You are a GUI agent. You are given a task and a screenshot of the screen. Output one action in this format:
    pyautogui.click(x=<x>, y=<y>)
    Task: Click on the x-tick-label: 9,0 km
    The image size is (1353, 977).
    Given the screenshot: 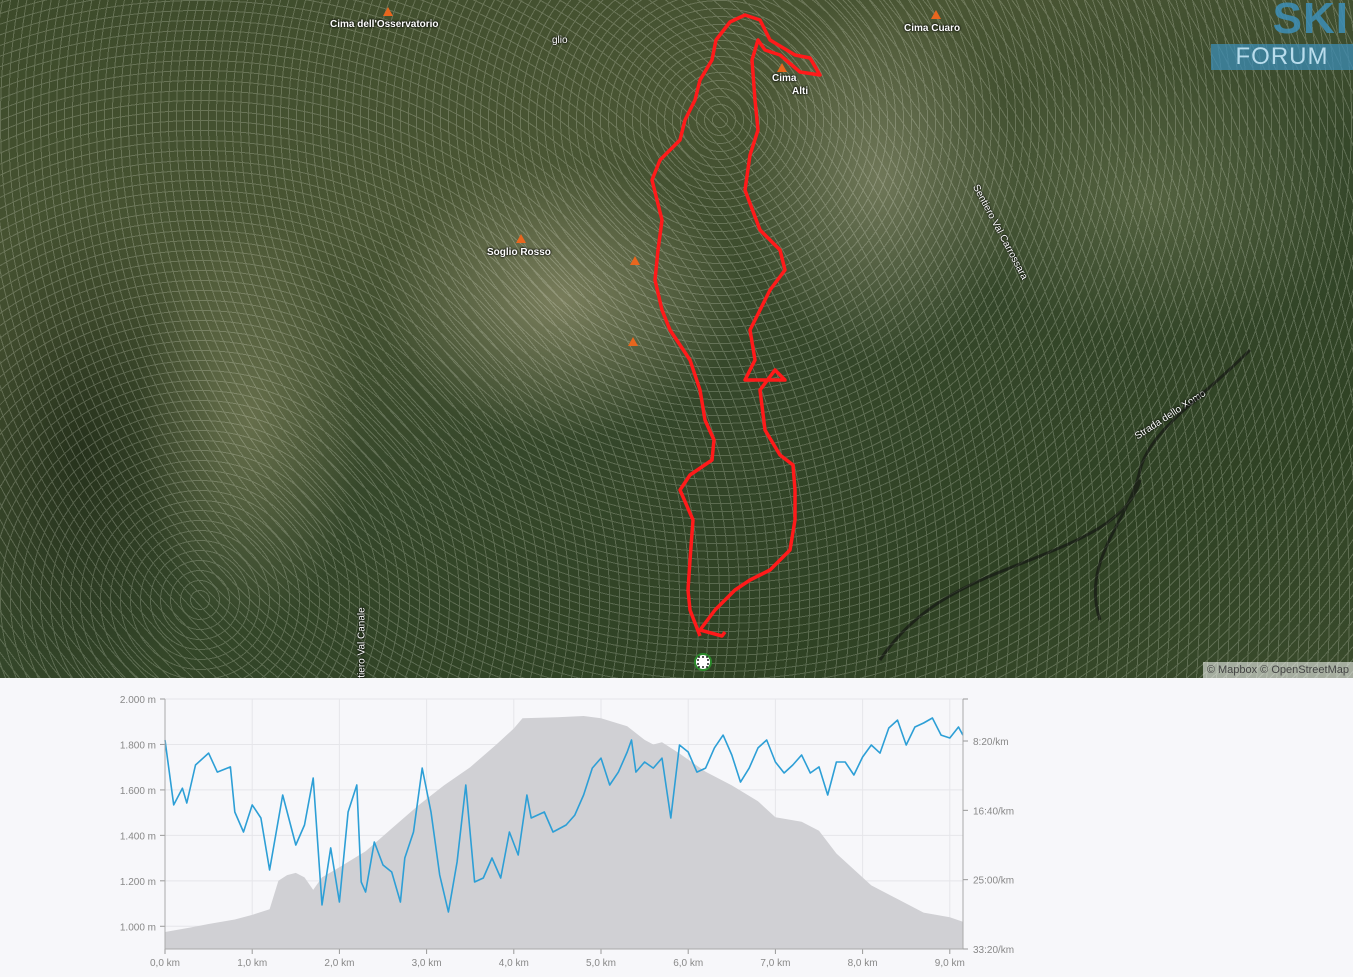 What is the action you would take?
    pyautogui.click(x=950, y=963)
    